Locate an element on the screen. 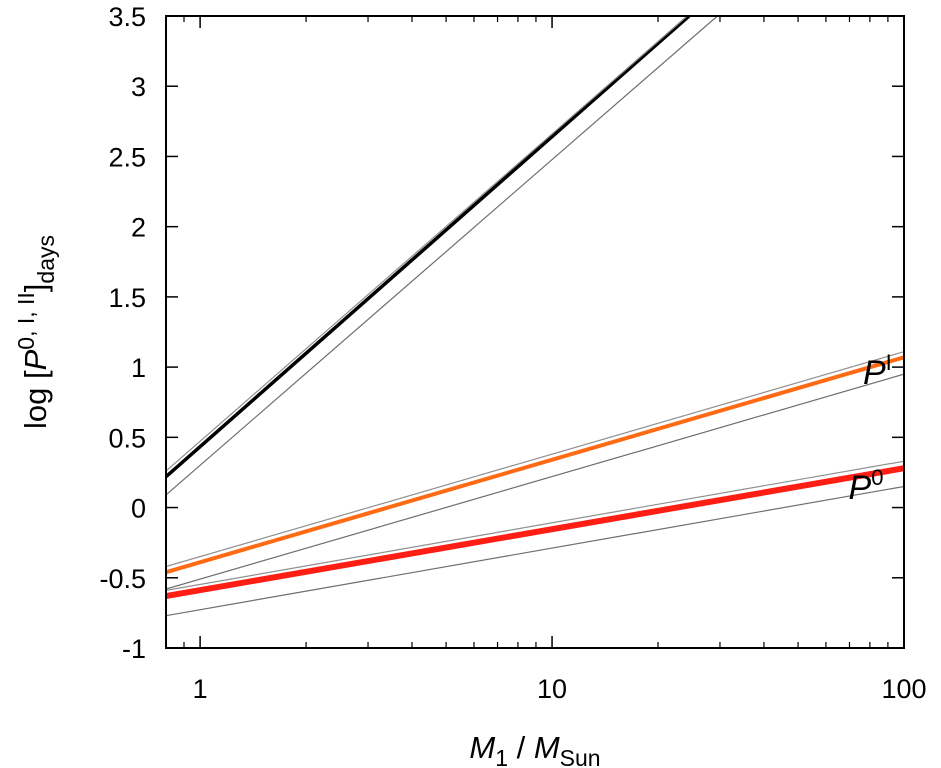  y-tick-label-7: 0 is located at coordinates (138, 509).